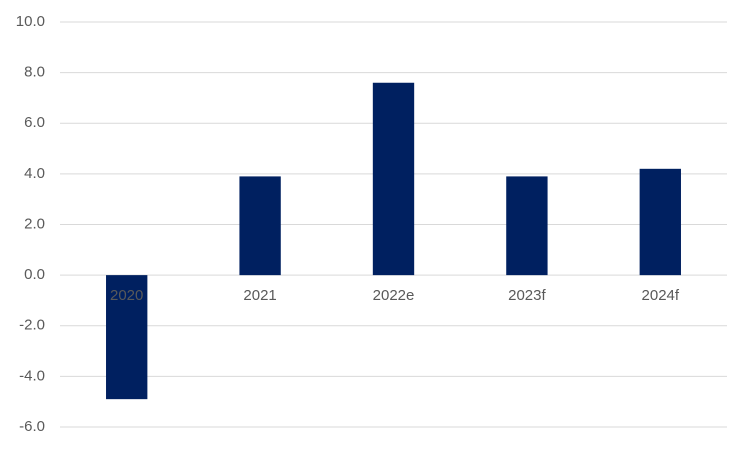 The width and height of the screenshot is (749, 450). What do you see at coordinates (661, 295) in the screenshot?
I see `x-tick-label: 2024f` at bounding box center [661, 295].